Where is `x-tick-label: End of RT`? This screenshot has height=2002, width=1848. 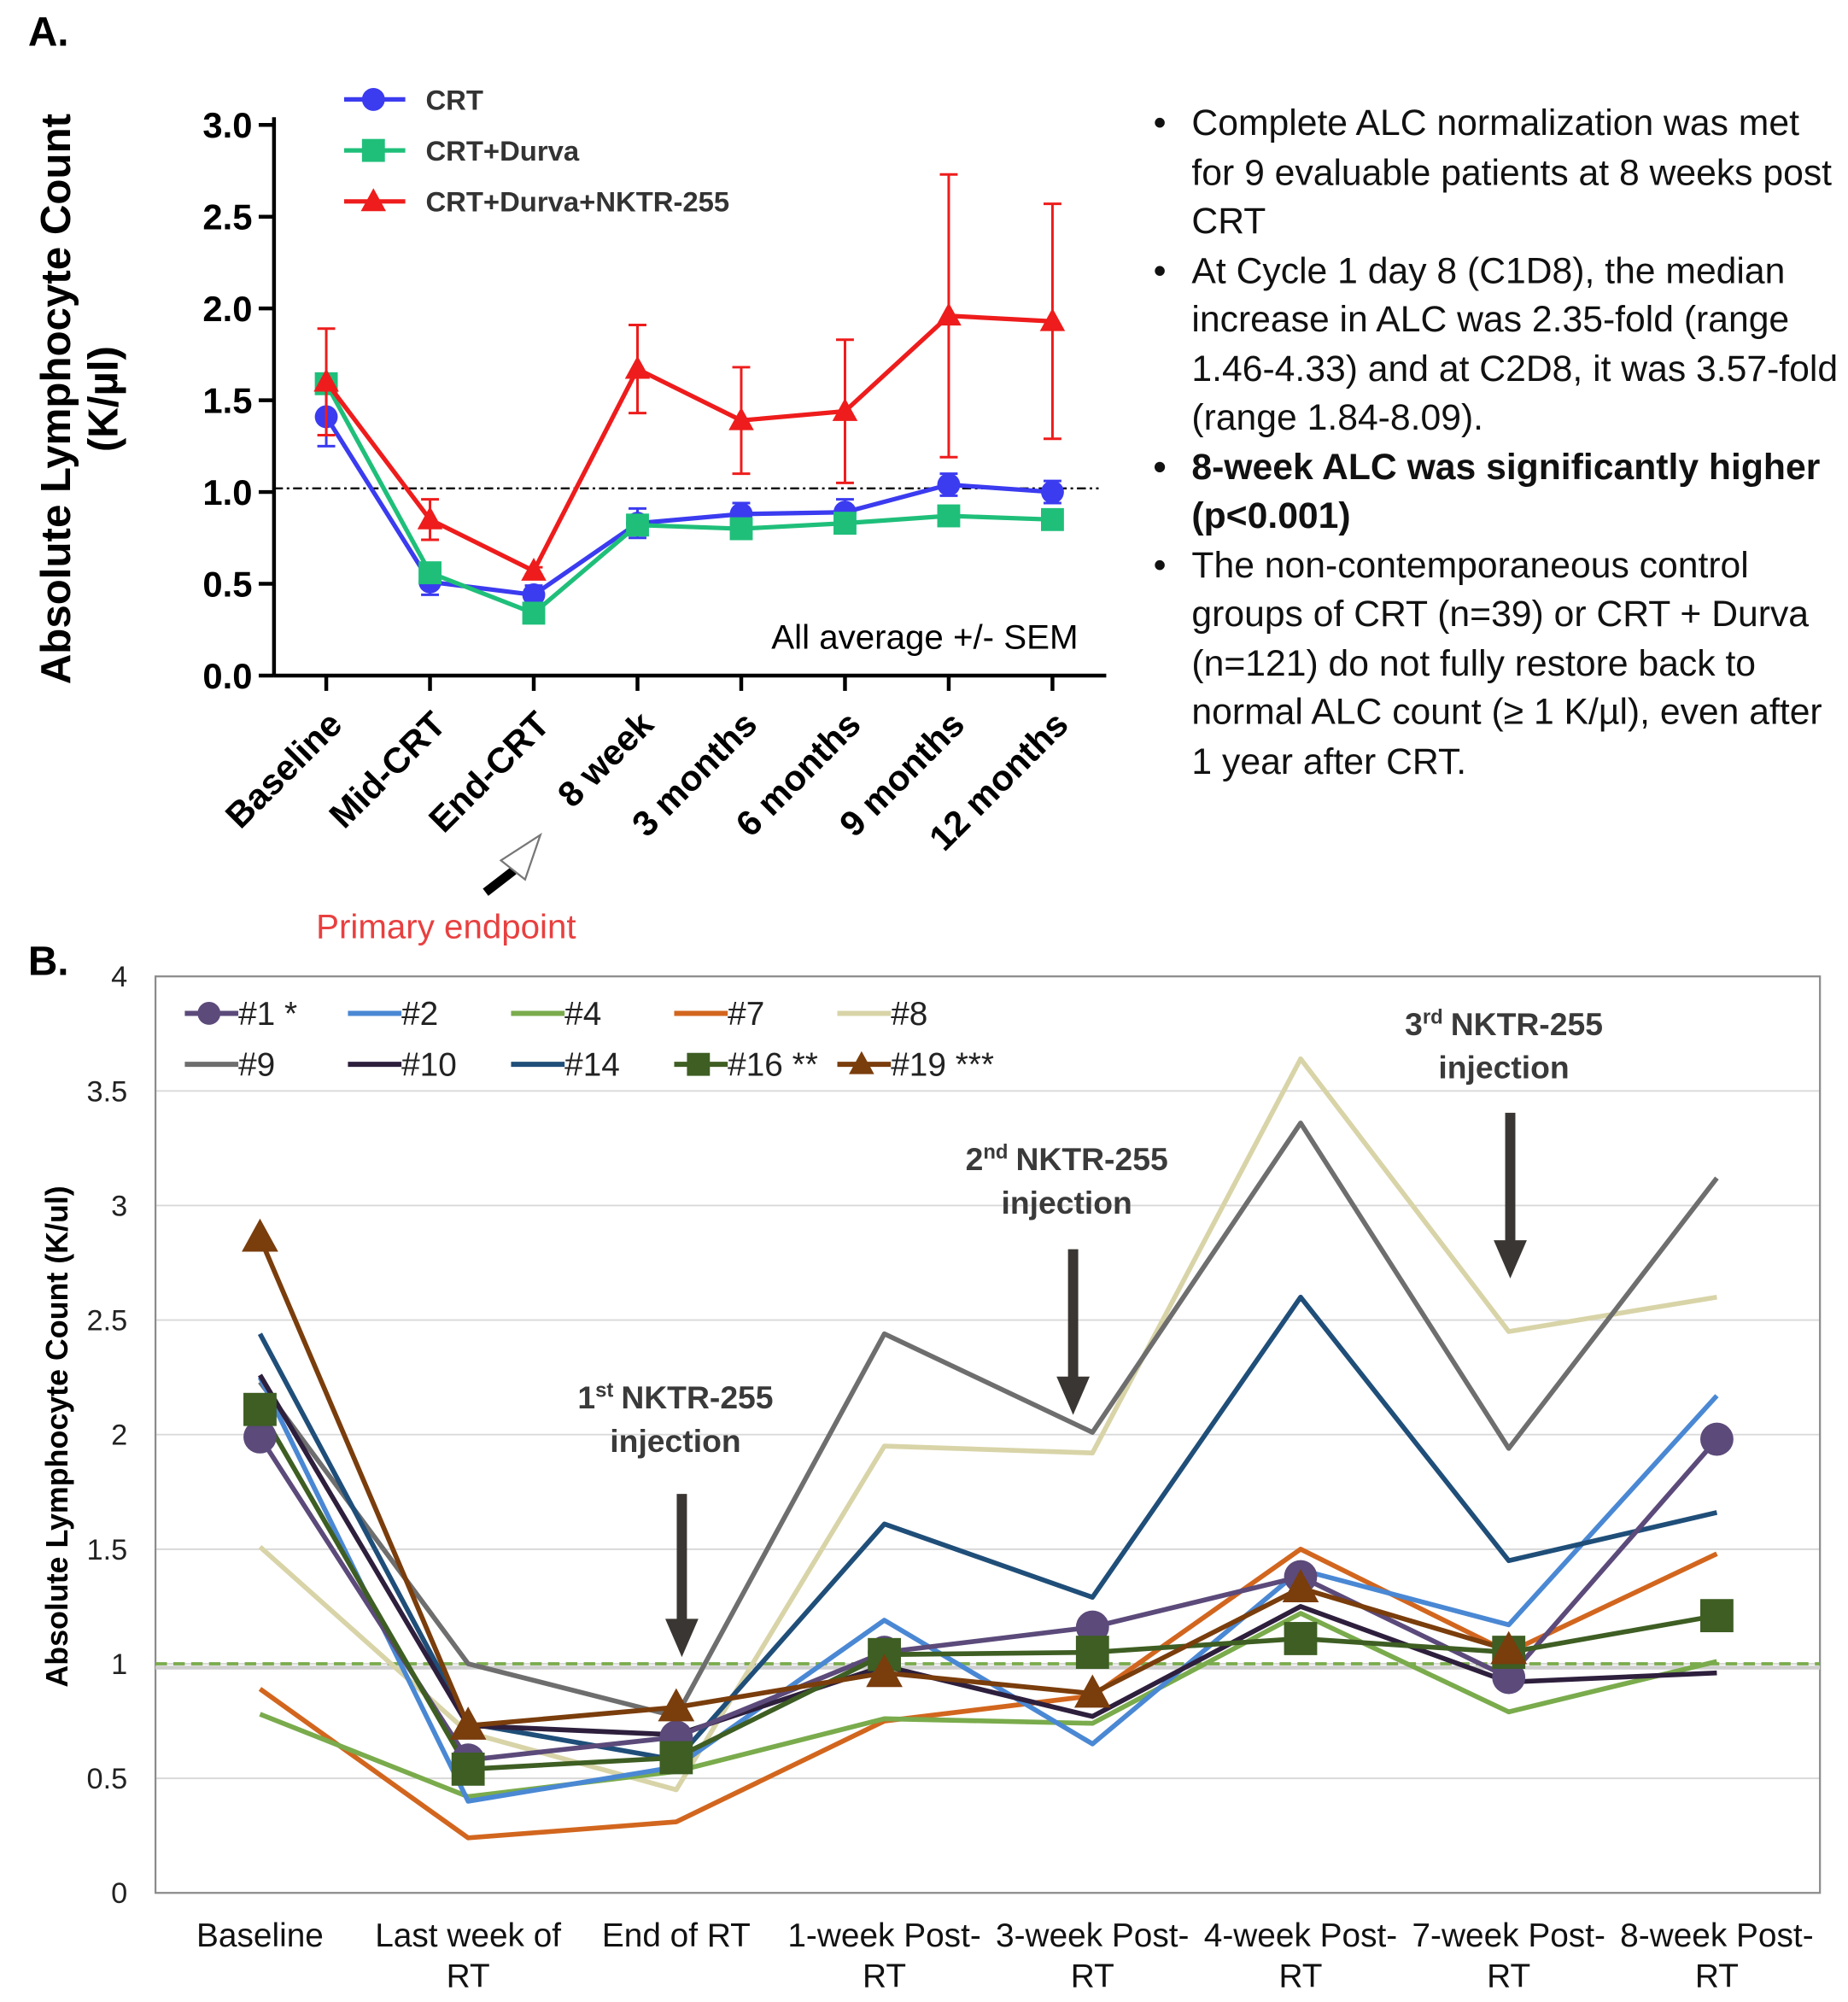 x-tick-label: End of RT is located at coordinates (676, 1935).